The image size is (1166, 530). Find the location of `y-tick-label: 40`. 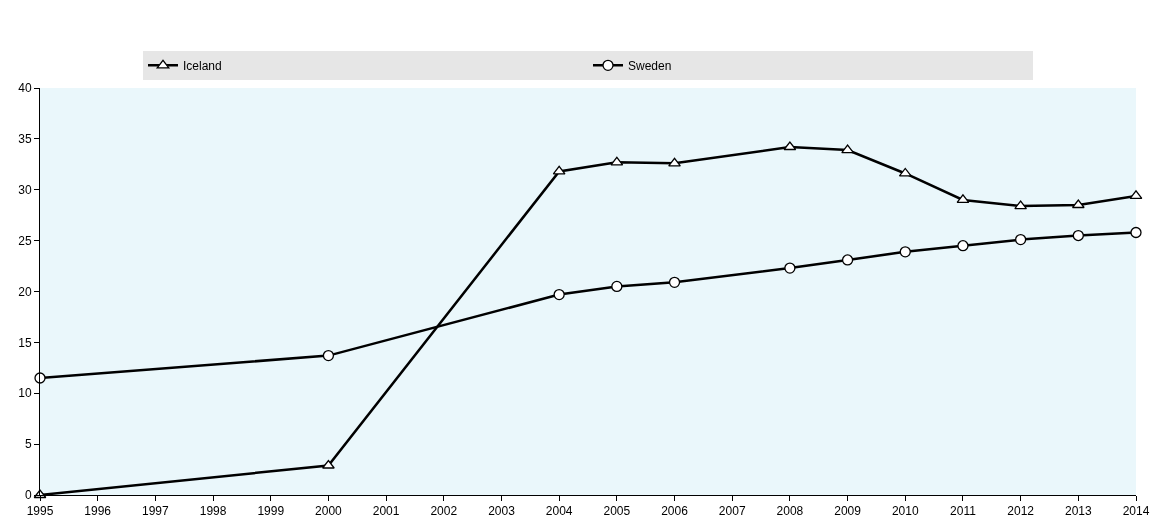

y-tick-label: 40 is located at coordinates (25, 88).